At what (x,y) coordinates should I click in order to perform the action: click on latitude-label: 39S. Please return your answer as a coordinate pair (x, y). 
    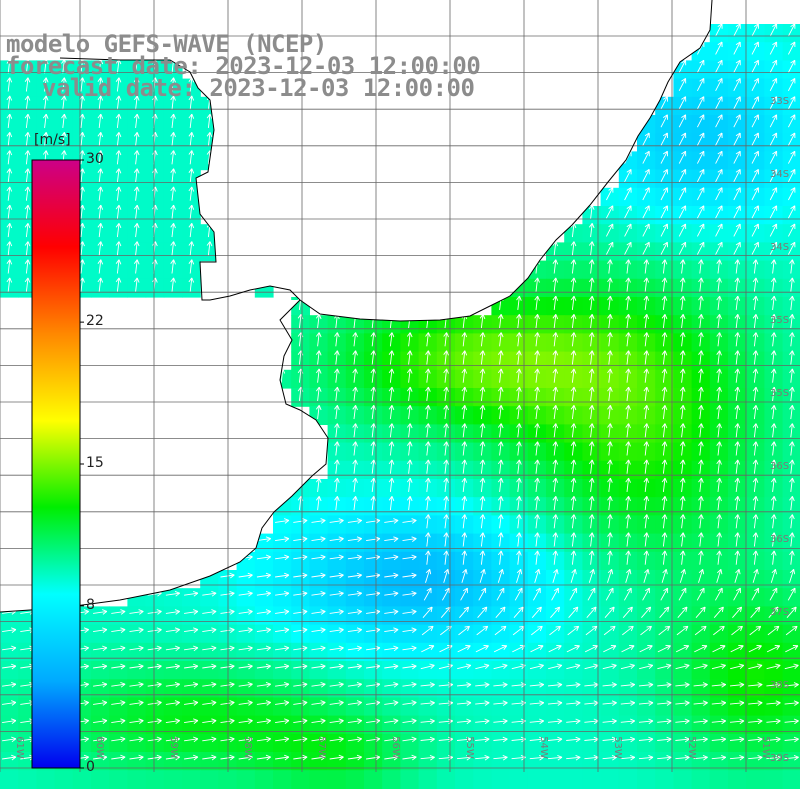
    Looking at the image, I should click on (780, 758).